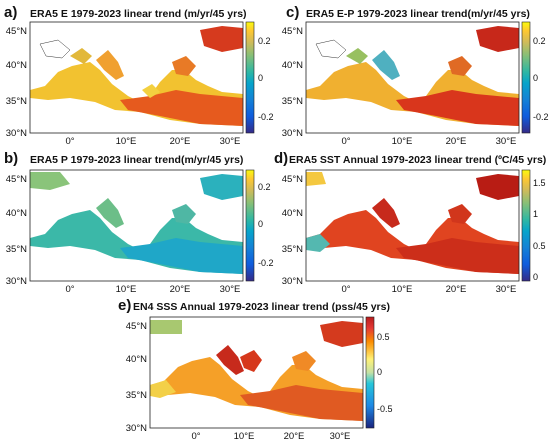  Describe the element at coordinates (152, 141) in the screenshot. I see `panel-a-x-ticks: 0° 10°E 20°E 30°E` at that location.